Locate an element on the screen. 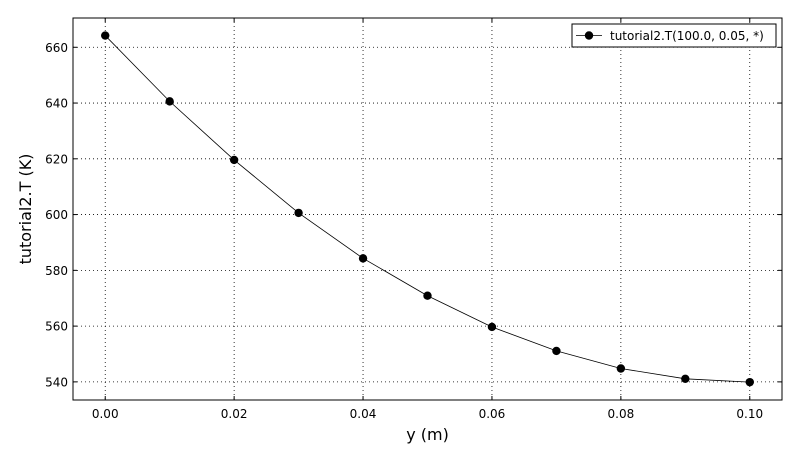 This screenshot has width=800, height=462. x-tick-label: 0.00 is located at coordinates (105, 414).